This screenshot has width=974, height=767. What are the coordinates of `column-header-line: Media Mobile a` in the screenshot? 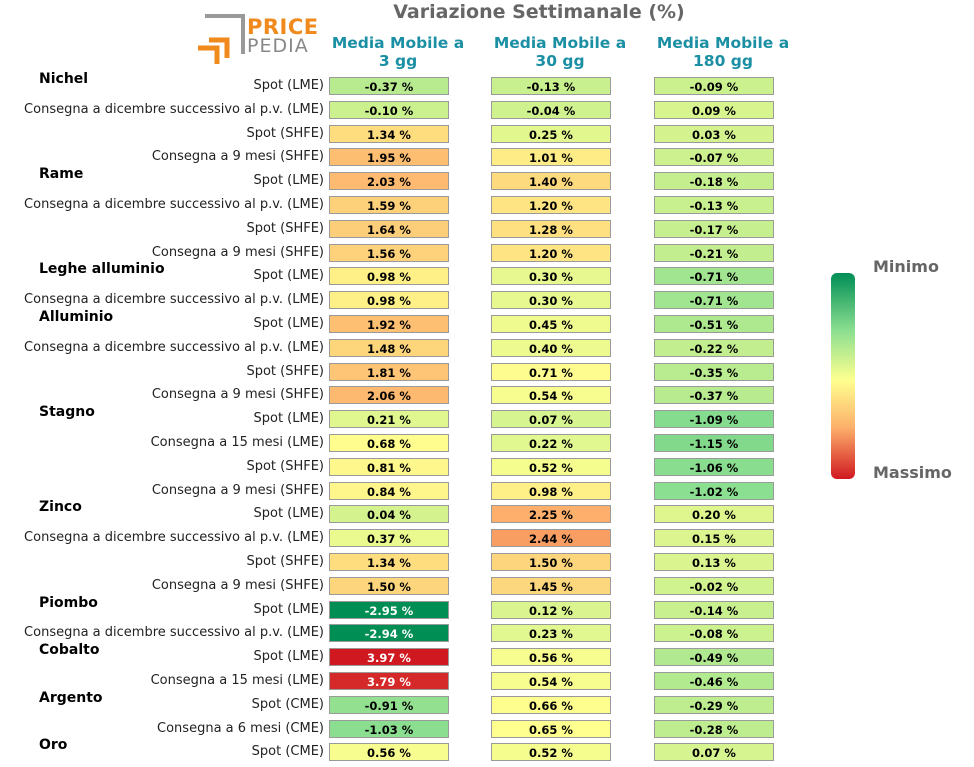 It's located at (560, 43).